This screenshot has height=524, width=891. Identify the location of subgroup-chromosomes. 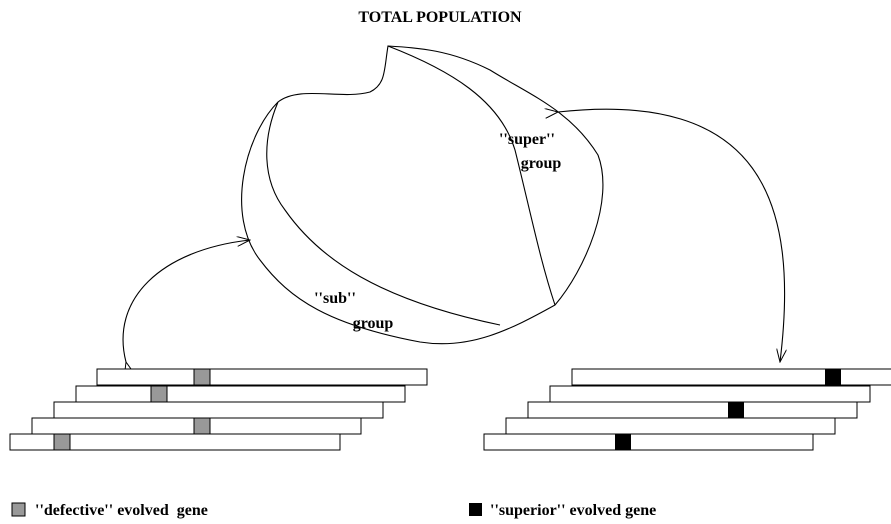
(218, 409).